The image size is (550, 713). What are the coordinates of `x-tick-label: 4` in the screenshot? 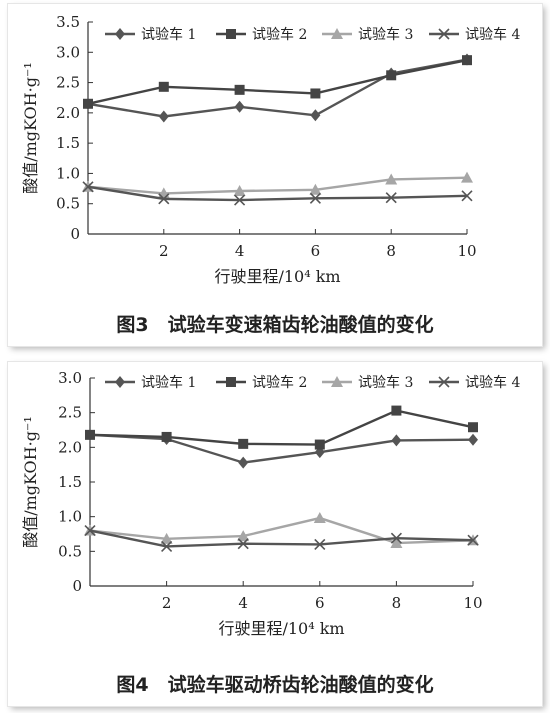 It's located at (243, 603).